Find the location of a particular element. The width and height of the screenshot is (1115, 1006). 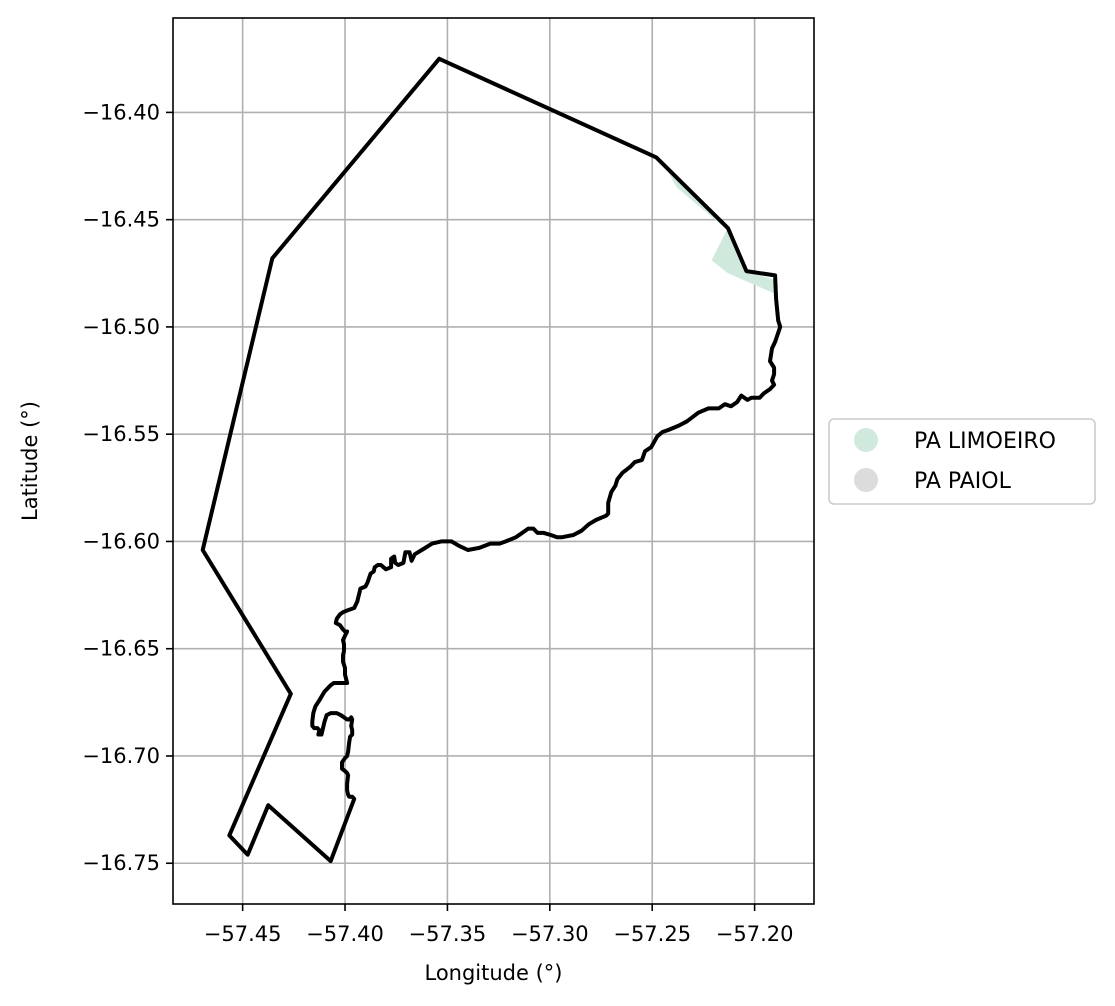

x-tick-label: −57.40 is located at coordinates (345, 934).